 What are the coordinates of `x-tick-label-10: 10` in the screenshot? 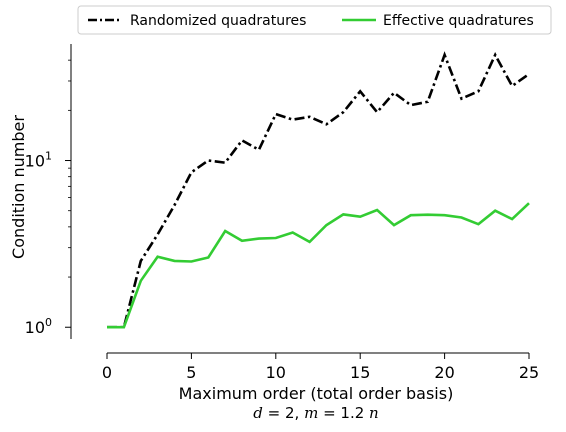 It's located at (276, 372).